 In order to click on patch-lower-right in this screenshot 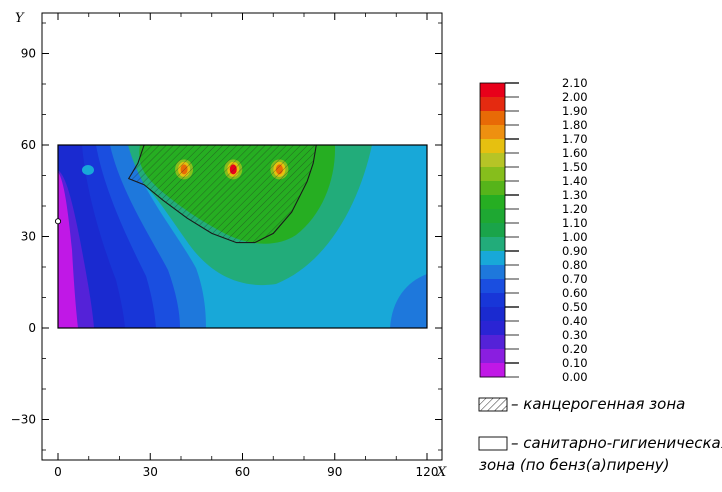, I will do `click(408, 301)`.